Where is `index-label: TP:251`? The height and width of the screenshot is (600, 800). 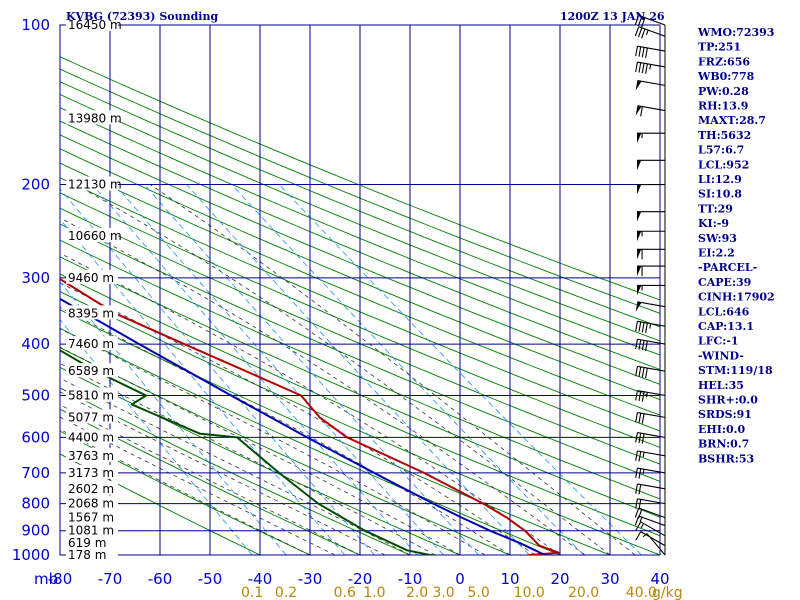
index-label: TP:251 is located at coordinates (719, 47).